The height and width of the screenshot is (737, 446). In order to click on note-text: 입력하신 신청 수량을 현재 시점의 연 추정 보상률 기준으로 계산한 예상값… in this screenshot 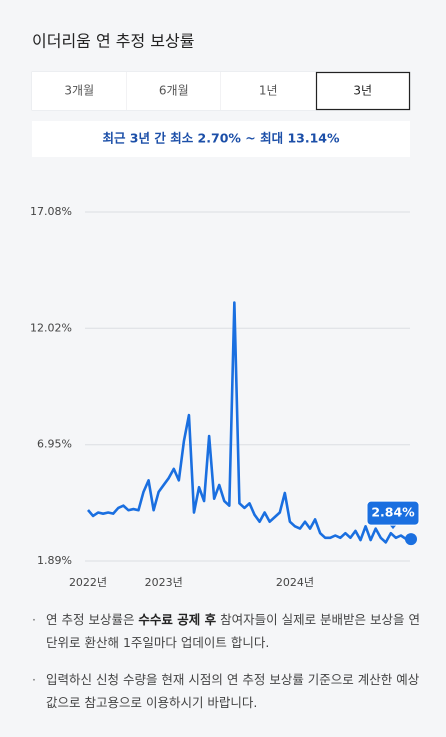, I will do `click(233, 691)`.